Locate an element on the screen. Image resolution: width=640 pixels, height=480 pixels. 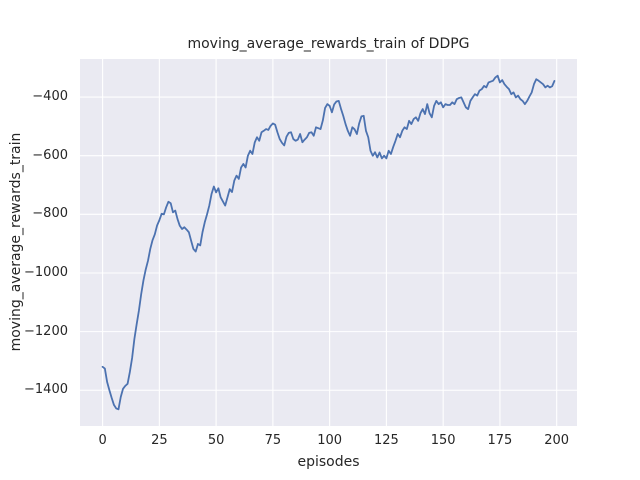
y-axis-label-text: moving_average_rewards_train is located at coordinates (16, 242).